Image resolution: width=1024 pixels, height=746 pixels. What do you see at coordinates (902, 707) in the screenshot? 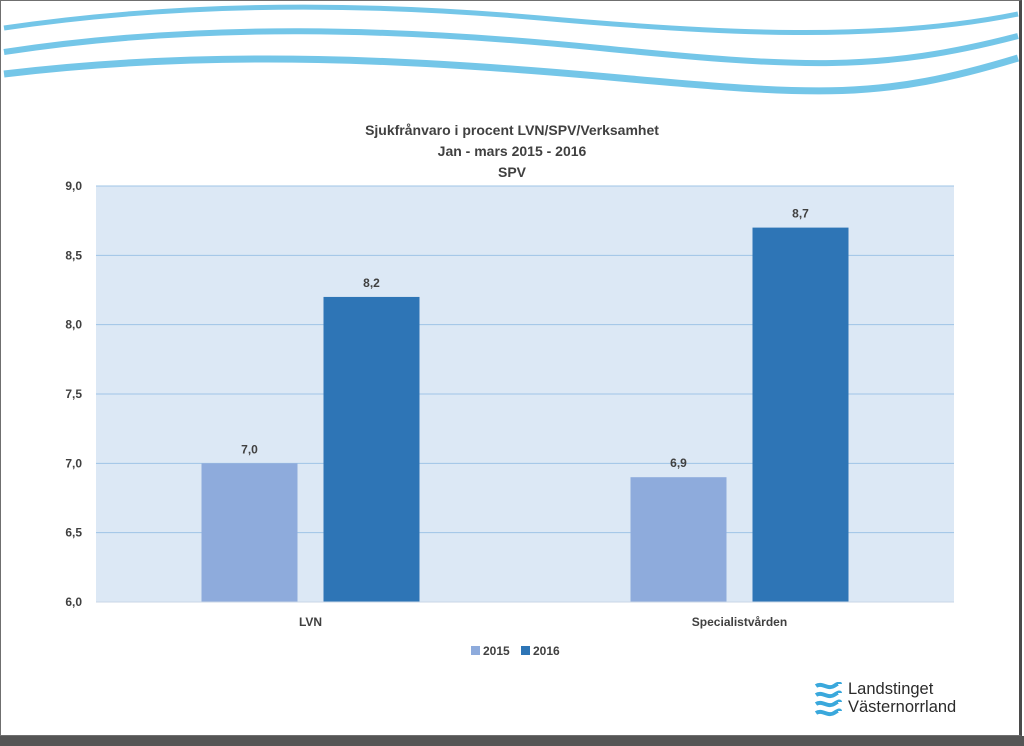
I see `logo-line-2: Västernorrland` at bounding box center [902, 707].